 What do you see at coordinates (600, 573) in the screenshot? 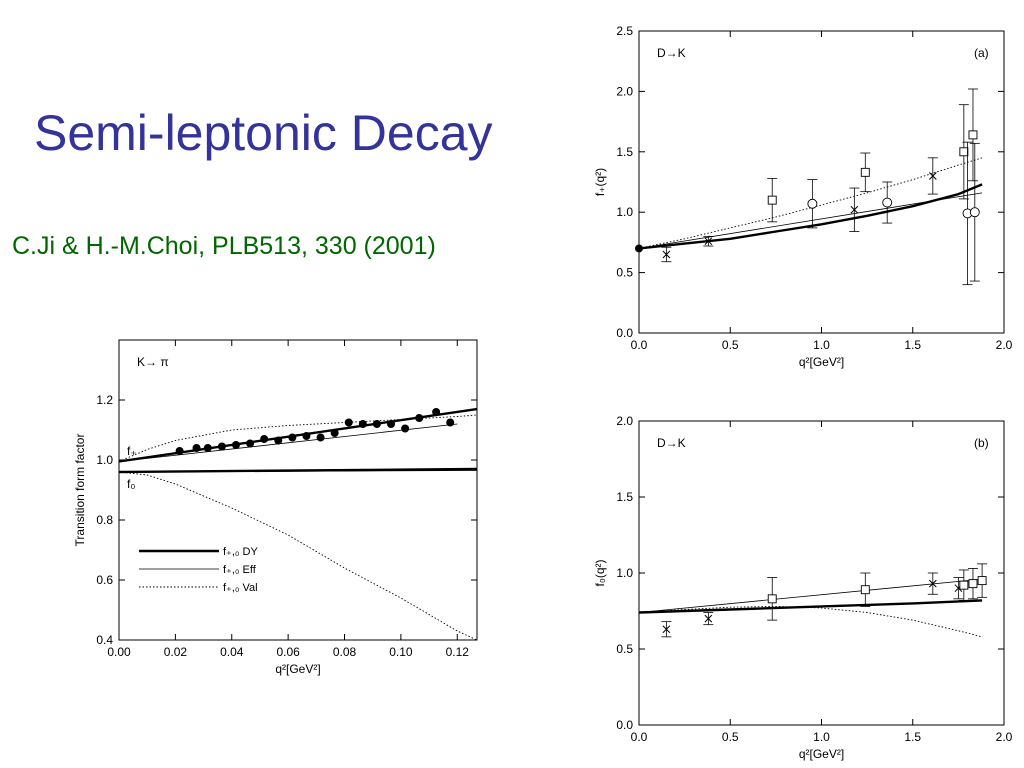
I see `y-axis-title: f₀(q²)` at bounding box center [600, 573].